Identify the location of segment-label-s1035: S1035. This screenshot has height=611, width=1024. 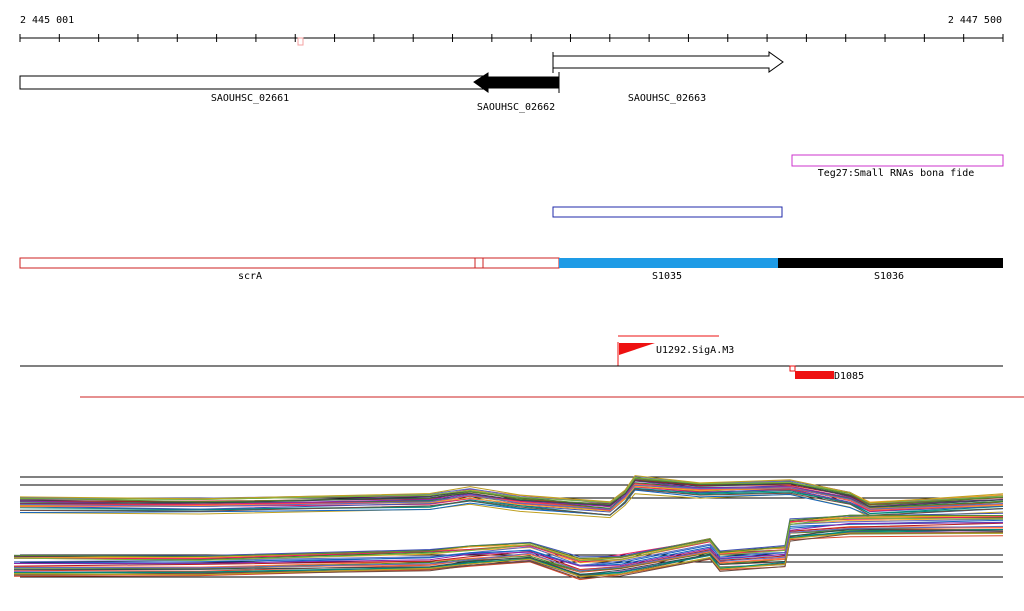
(667, 276).